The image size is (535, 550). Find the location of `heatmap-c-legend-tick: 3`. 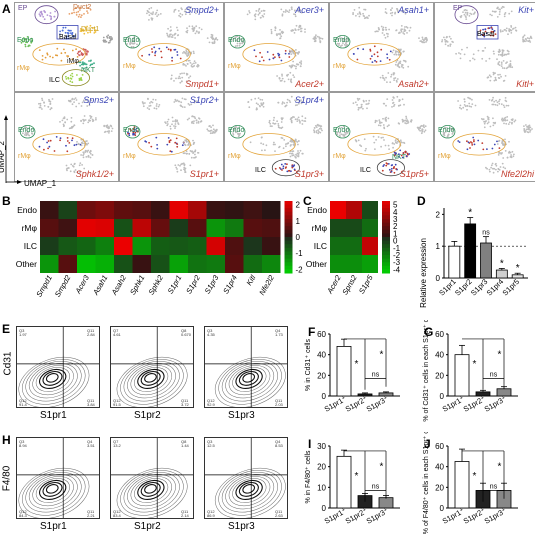

heatmap-c-legend-tick: 3 is located at coordinates (395, 219).